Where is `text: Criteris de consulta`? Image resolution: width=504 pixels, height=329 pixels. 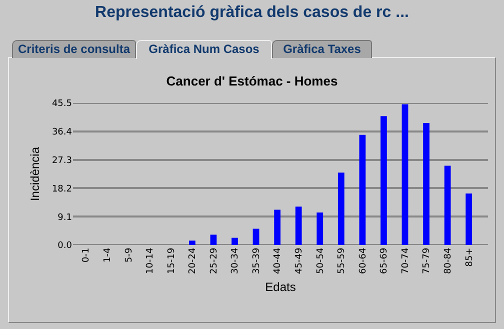
text: Criteris de consulta is located at coordinates (74, 49).